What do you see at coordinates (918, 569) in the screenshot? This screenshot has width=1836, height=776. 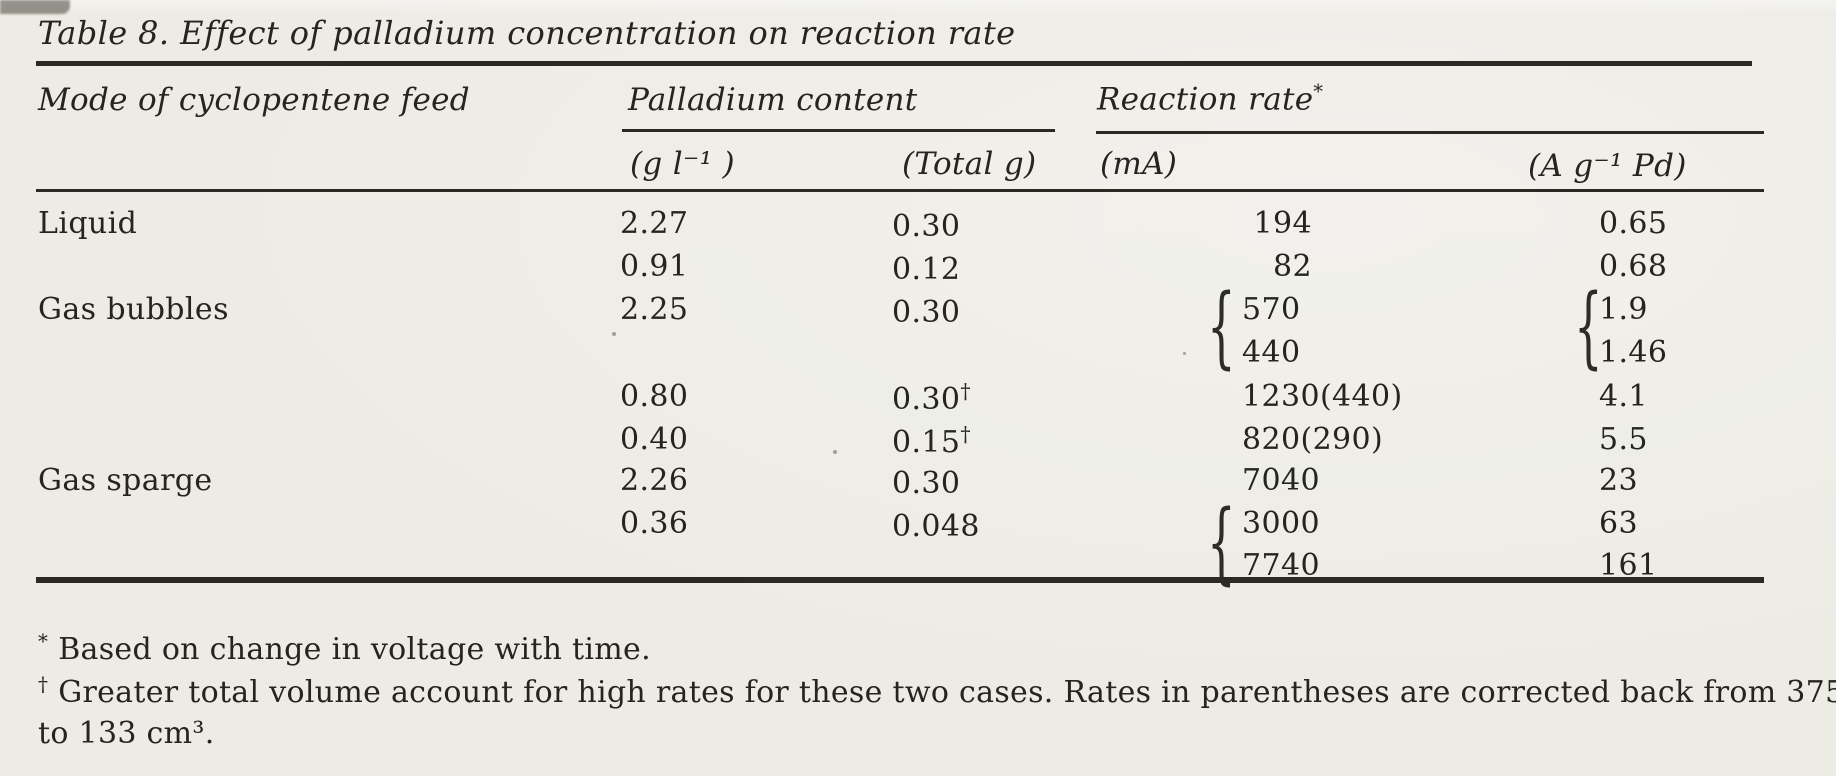 I see `table-row: 7740 161` at bounding box center [918, 569].